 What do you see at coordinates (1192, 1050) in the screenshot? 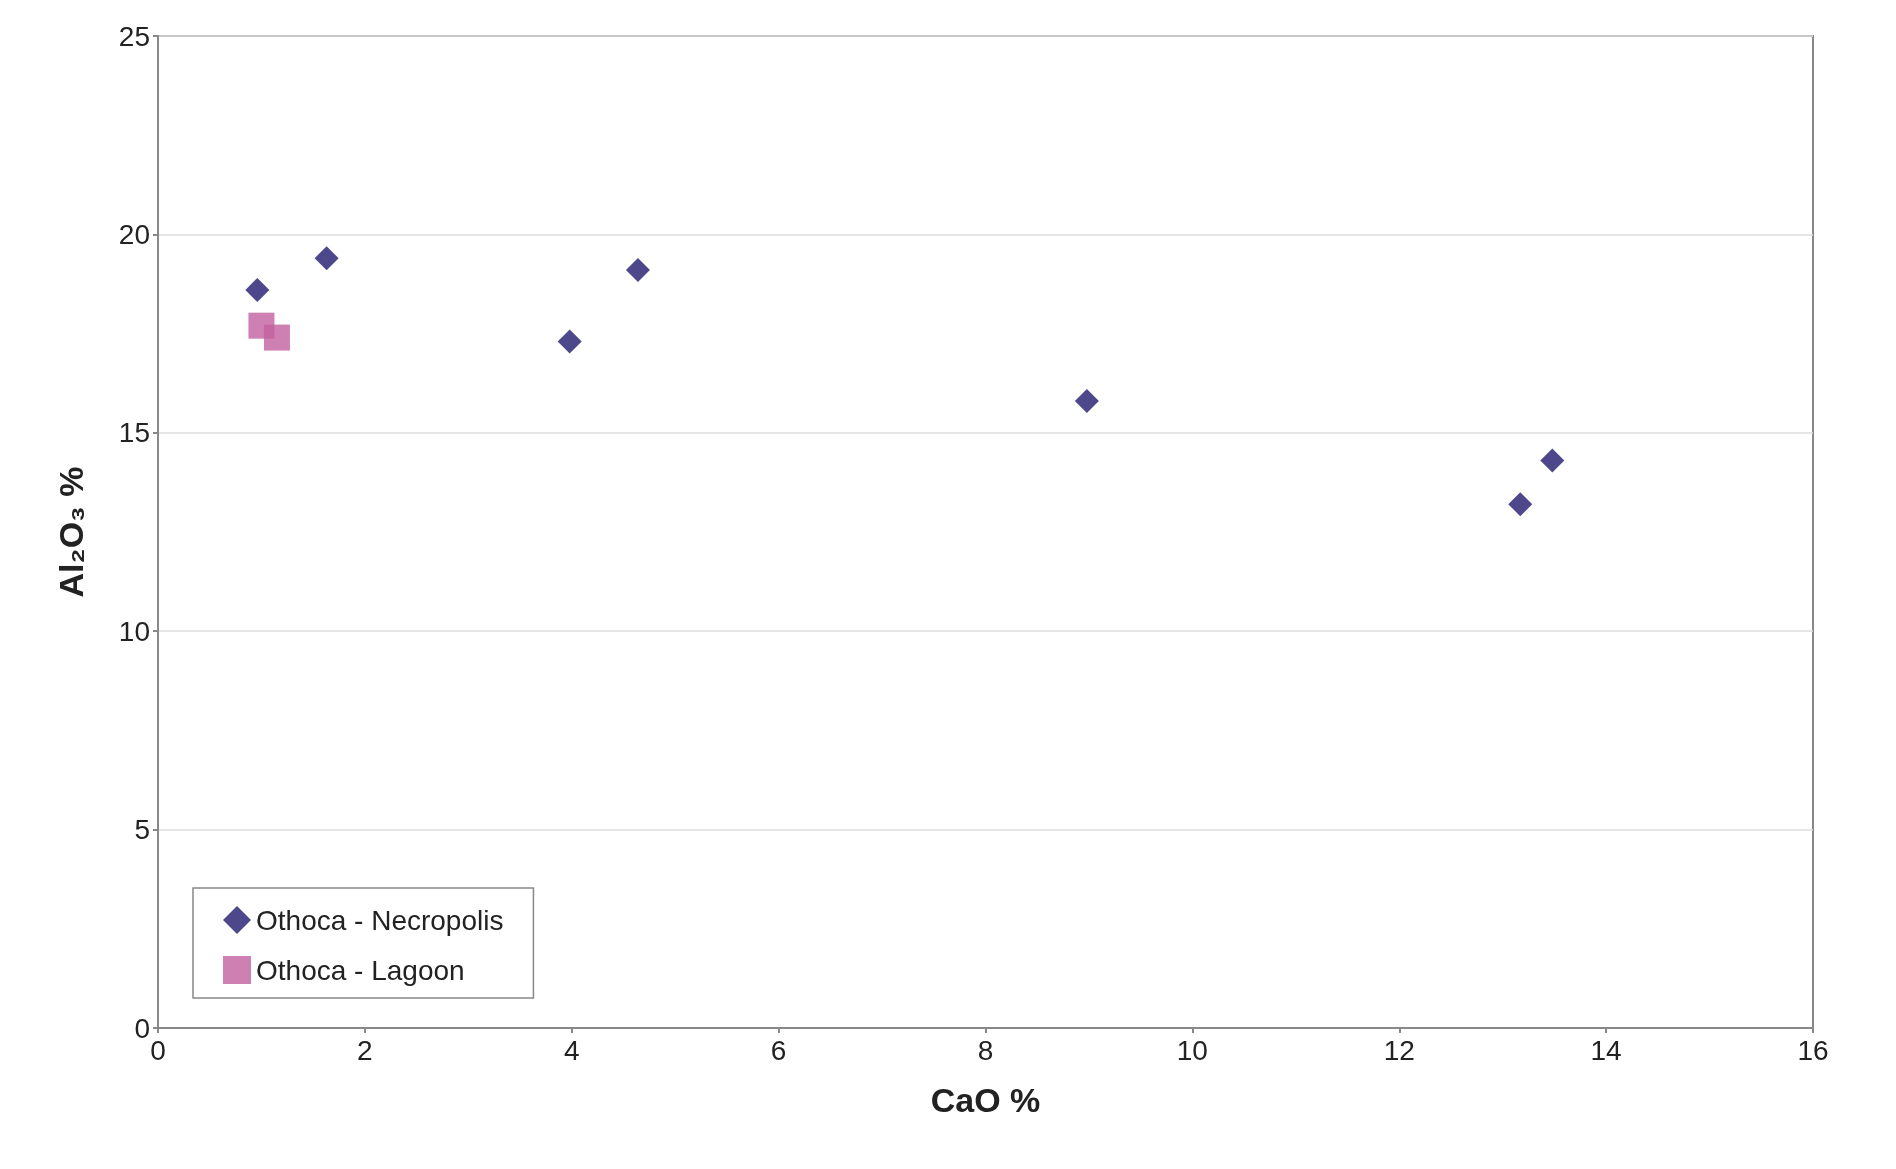
I see `x-tick-label: 10` at bounding box center [1192, 1050].